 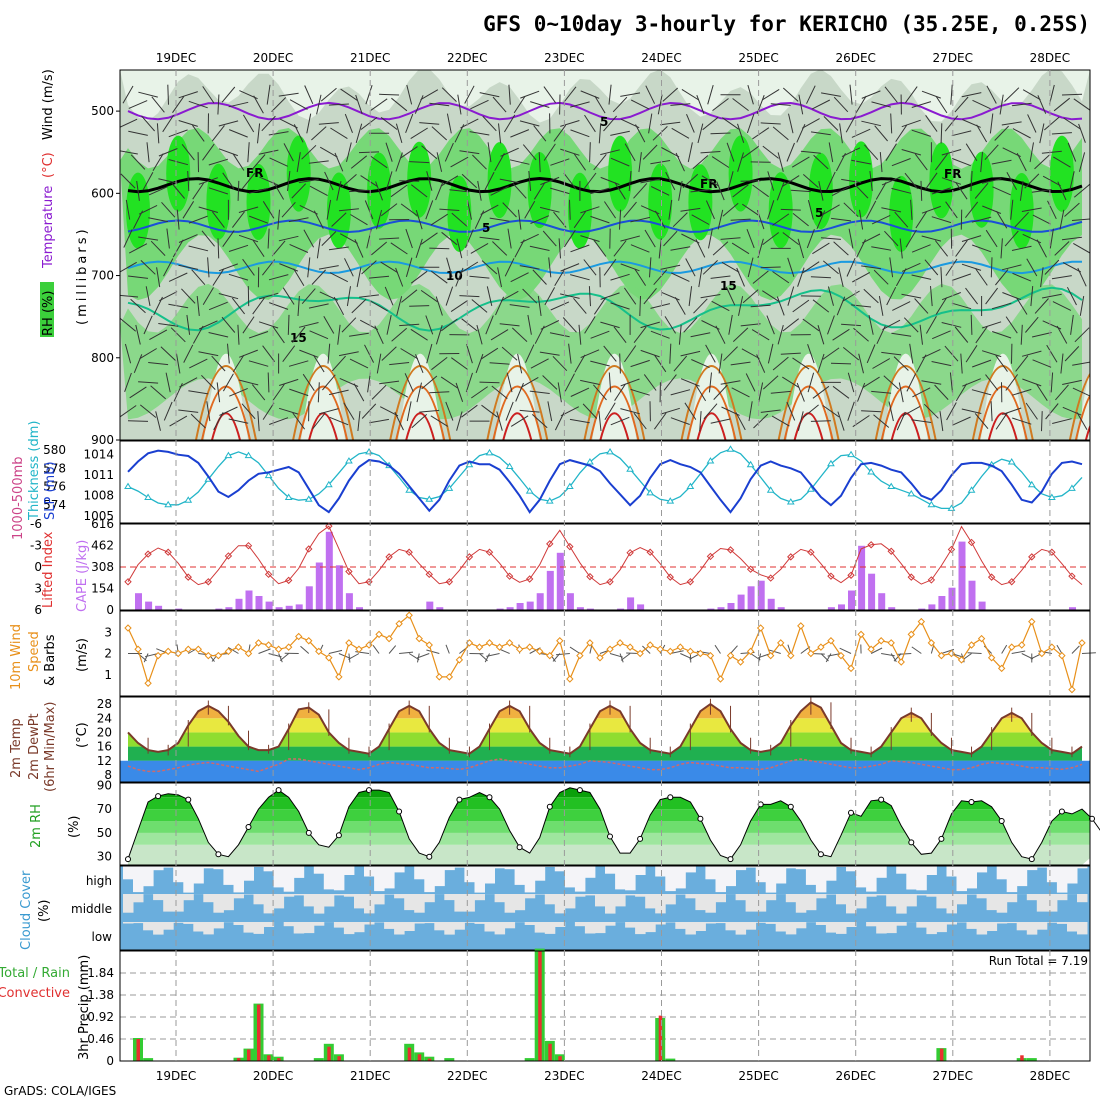 I want to click on ylabel-rh-unit: (%), so click(x=74, y=827).